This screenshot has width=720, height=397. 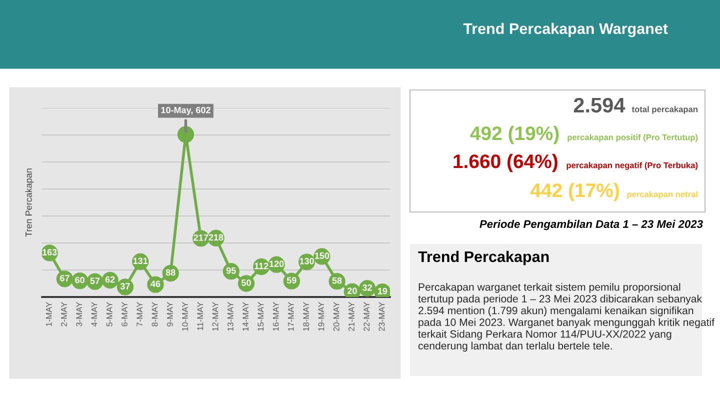 What do you see at coordinates (662, 195) in the screenshot?
I see `text: percakapan netral` at bounding box center [662, 195].